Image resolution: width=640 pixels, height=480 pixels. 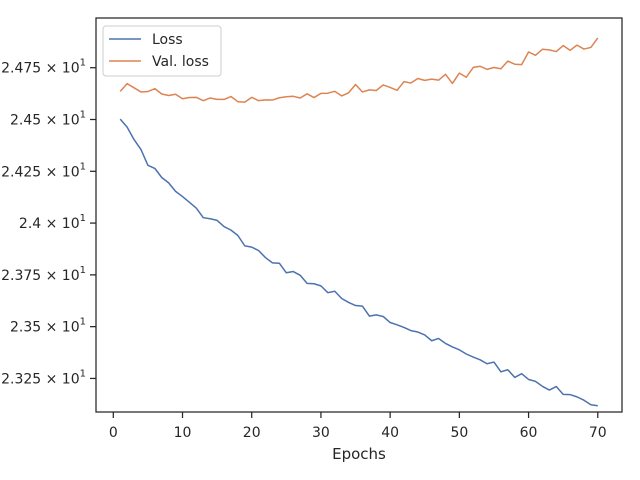 I want to click on series-line-val-loss, so click(x=359, y=70).